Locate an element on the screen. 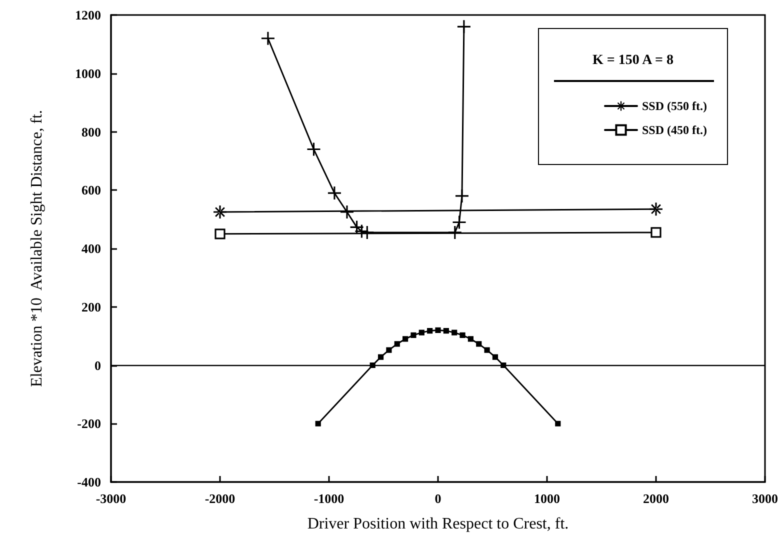  y-tick-label: 1000 is located at coordinates (88, 73).